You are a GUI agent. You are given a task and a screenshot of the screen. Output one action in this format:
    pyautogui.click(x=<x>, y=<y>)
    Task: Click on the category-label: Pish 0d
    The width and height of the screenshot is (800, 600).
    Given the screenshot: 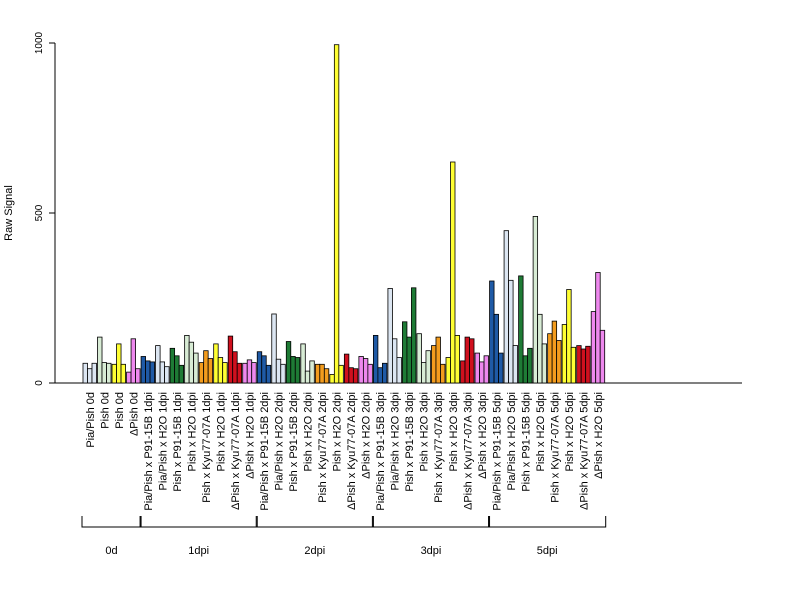 What is the action you would take?
    pyautogui.click(x=105, y=410)
    